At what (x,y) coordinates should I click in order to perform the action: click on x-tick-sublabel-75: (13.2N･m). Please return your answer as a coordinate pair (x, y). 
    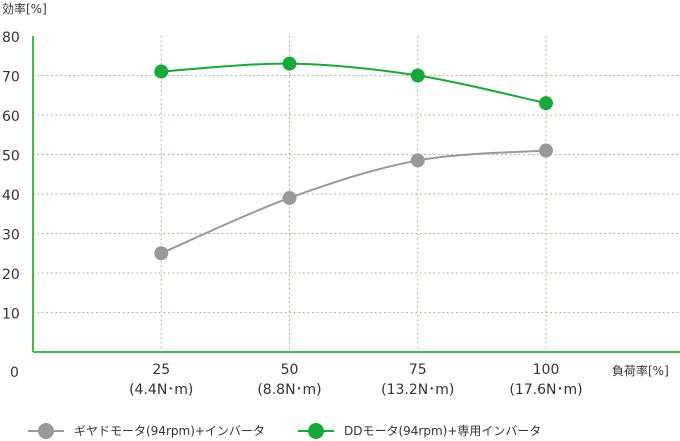
    Looking at the image, I should click on (417, 390).